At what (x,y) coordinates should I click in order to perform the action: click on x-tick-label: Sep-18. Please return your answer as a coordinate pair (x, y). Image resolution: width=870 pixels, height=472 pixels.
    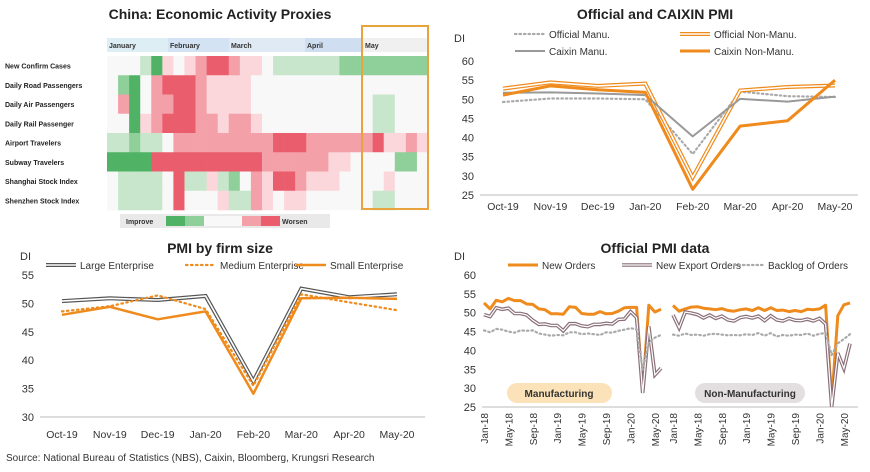
    Looking at the image, I should click on (723, 429).